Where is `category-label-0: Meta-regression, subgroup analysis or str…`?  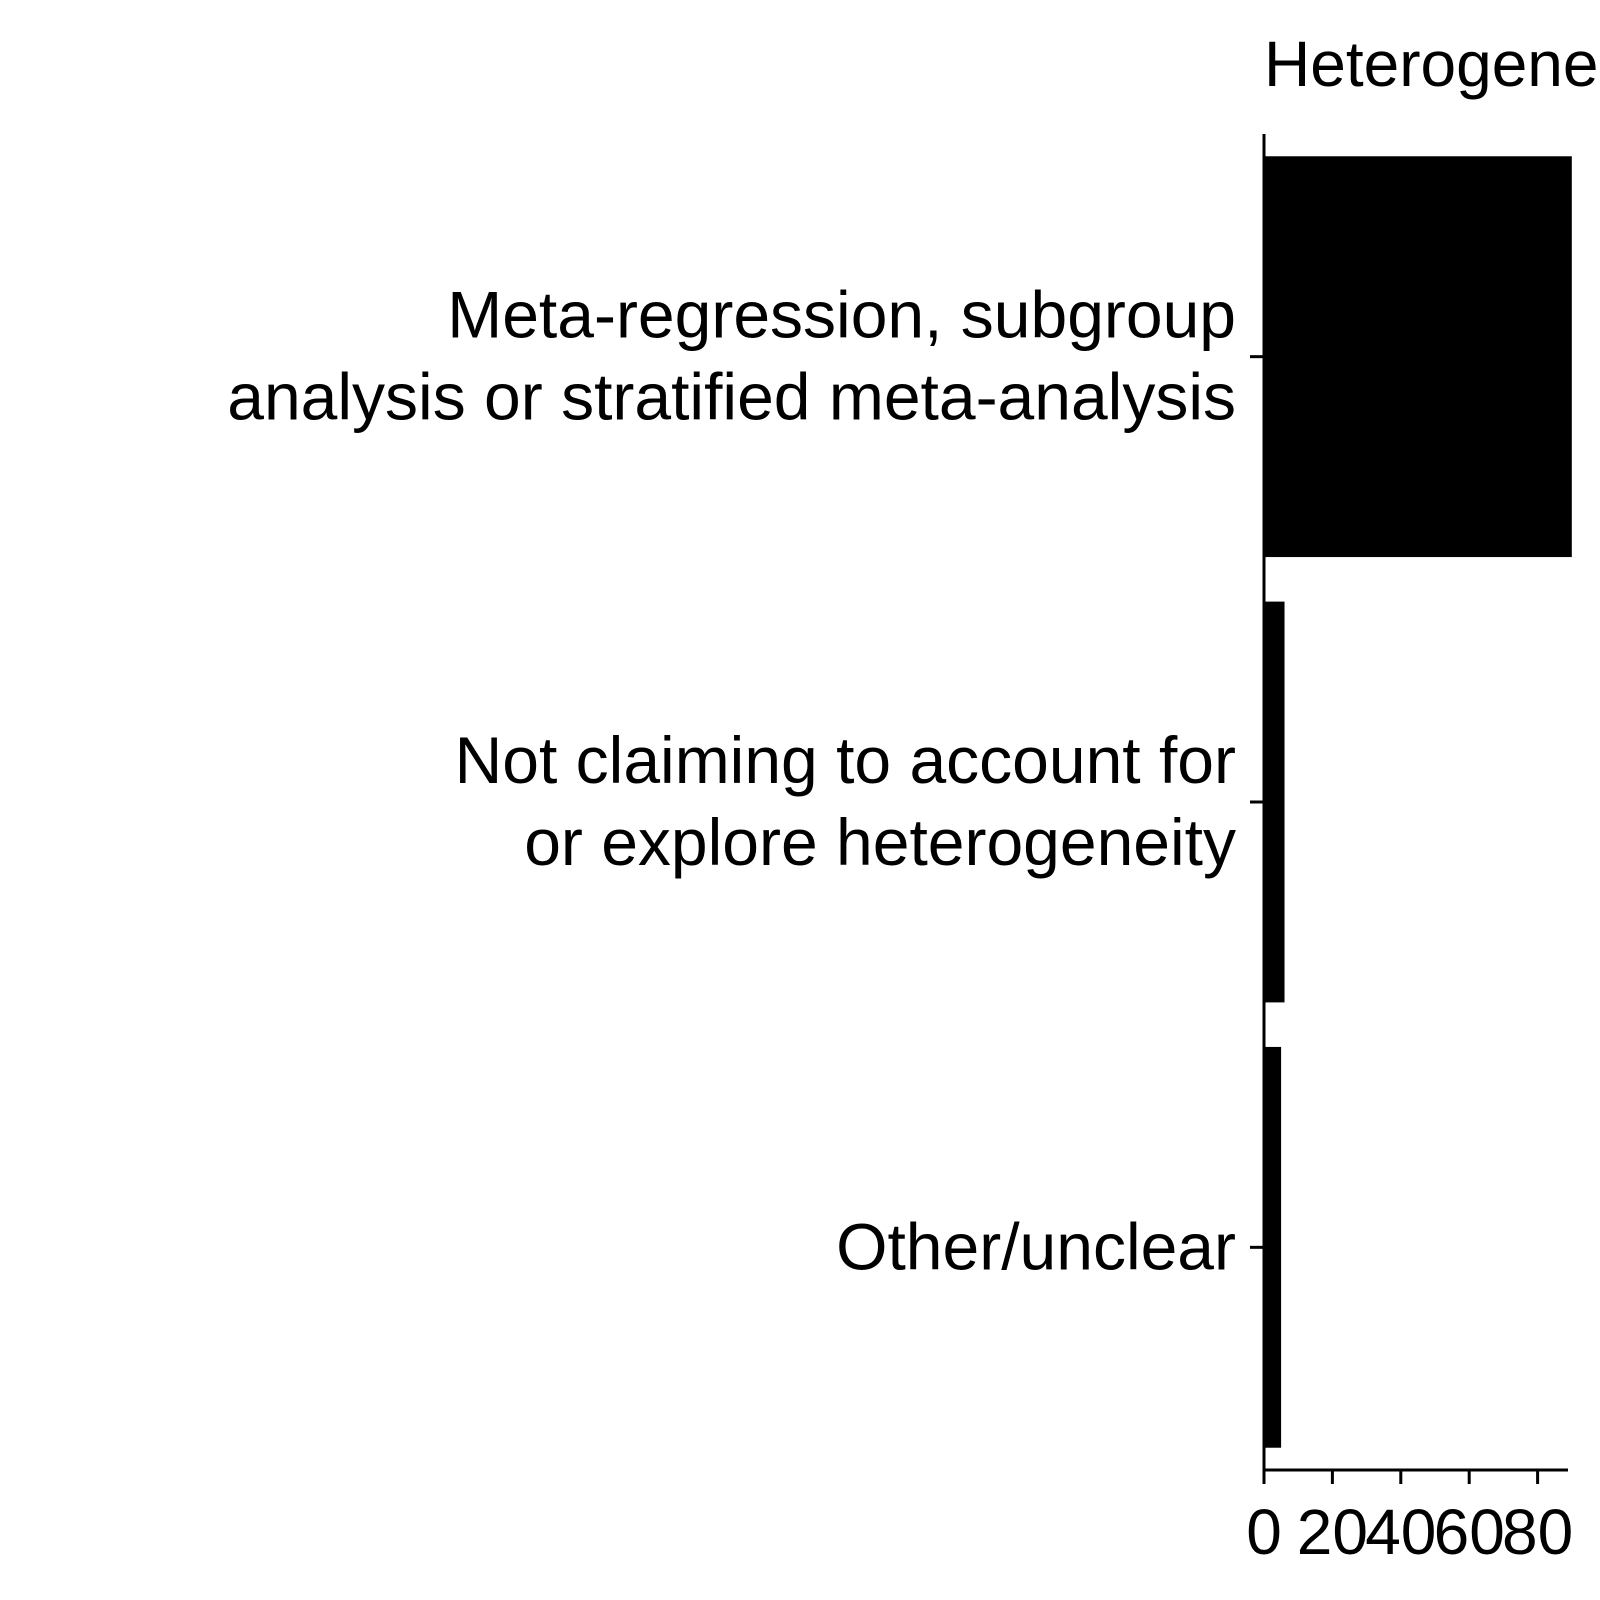 category-label-0: Meta-regression, subgroup analysis or str… is located at coordinates (731, 356).